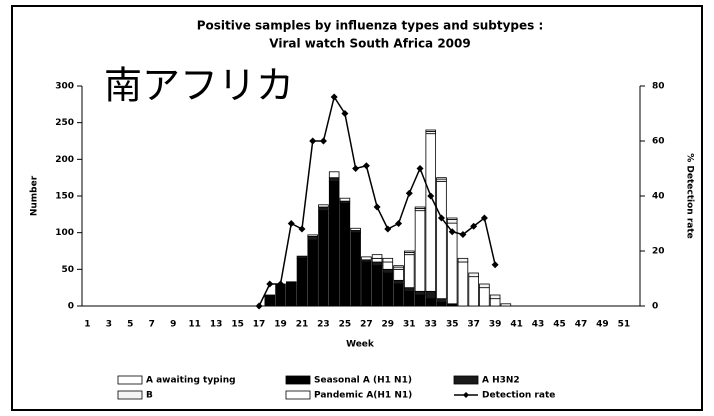 The image size is (714, 416). Describe the element at coordinates (369, 44) in the screenshot. I see `chart-subtitle: Viral watch South Africa 2009` at that location.